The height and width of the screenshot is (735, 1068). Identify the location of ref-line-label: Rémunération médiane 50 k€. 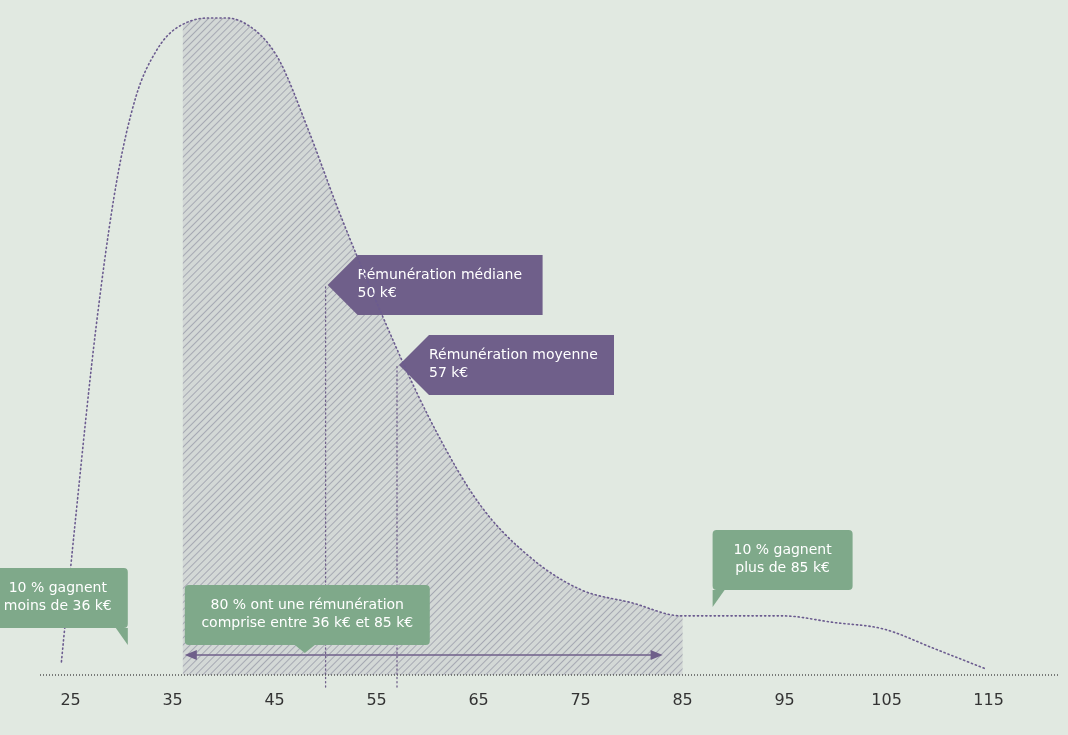
(440, 283).